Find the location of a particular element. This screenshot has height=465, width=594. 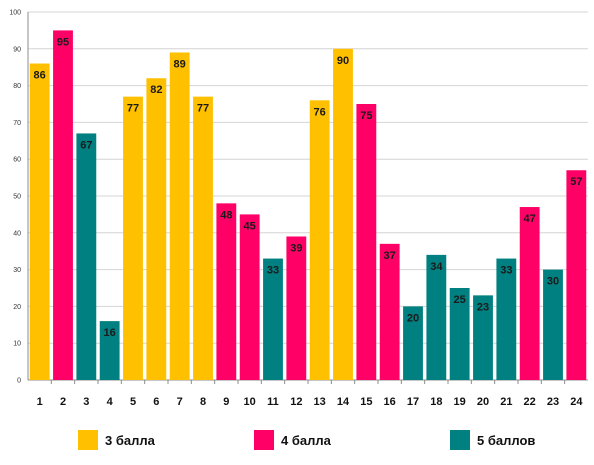

y-tick-label: 80 is located at coordinates (17, 86).